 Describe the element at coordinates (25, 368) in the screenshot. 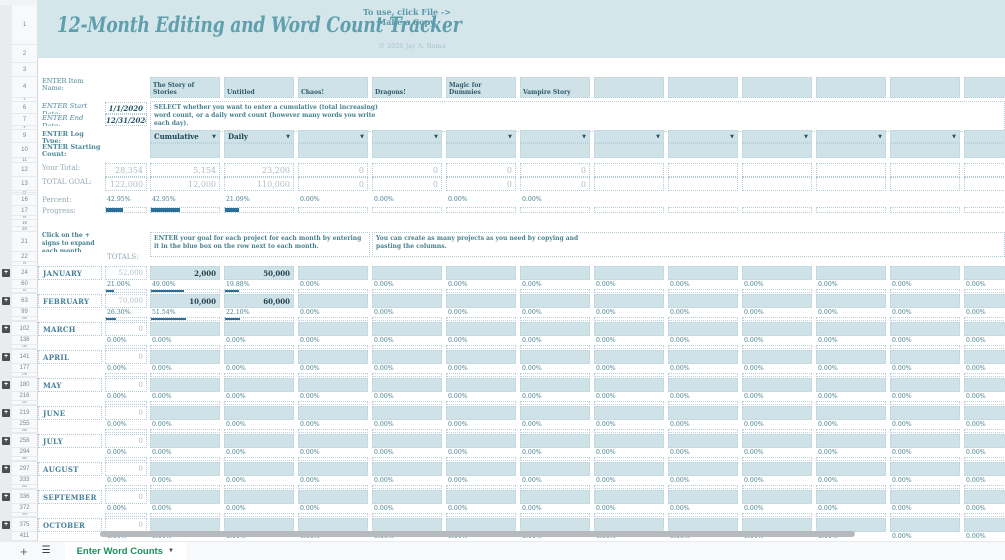

I see `row-header: 177` at that location.